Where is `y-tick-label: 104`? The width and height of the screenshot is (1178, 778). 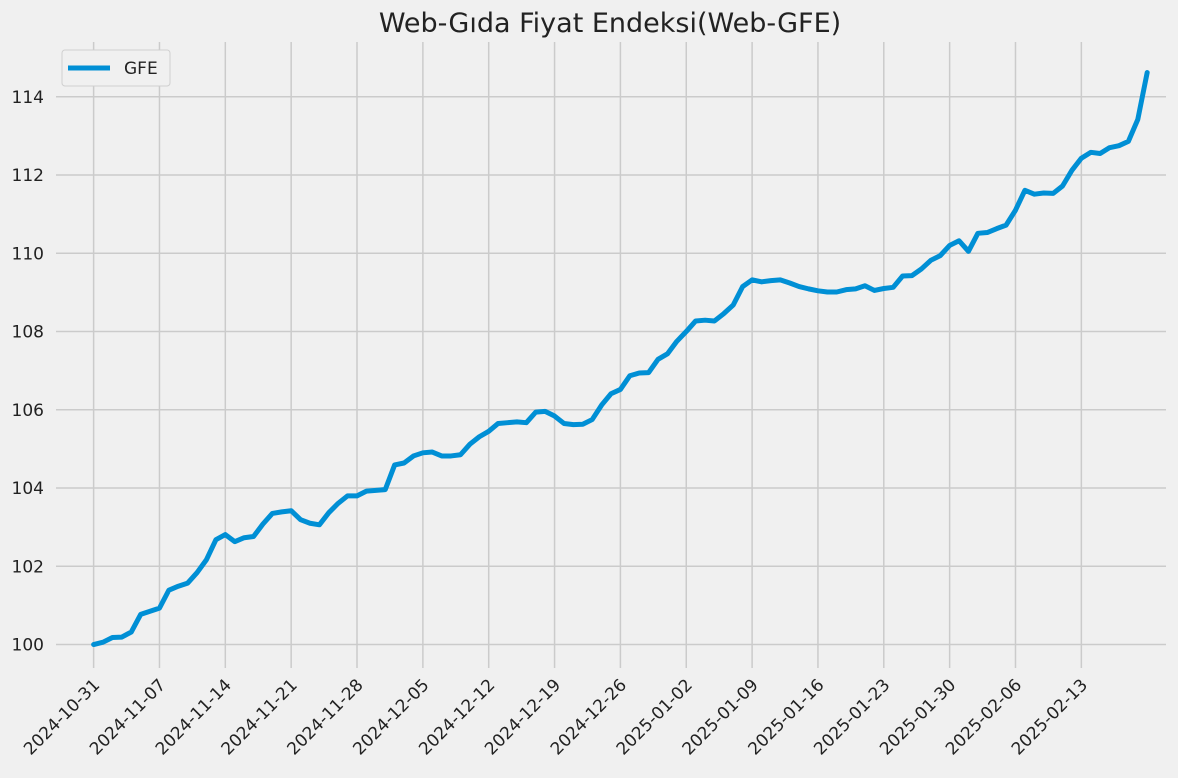
y-tick-label: 104 is located at coordinates (28, 489).